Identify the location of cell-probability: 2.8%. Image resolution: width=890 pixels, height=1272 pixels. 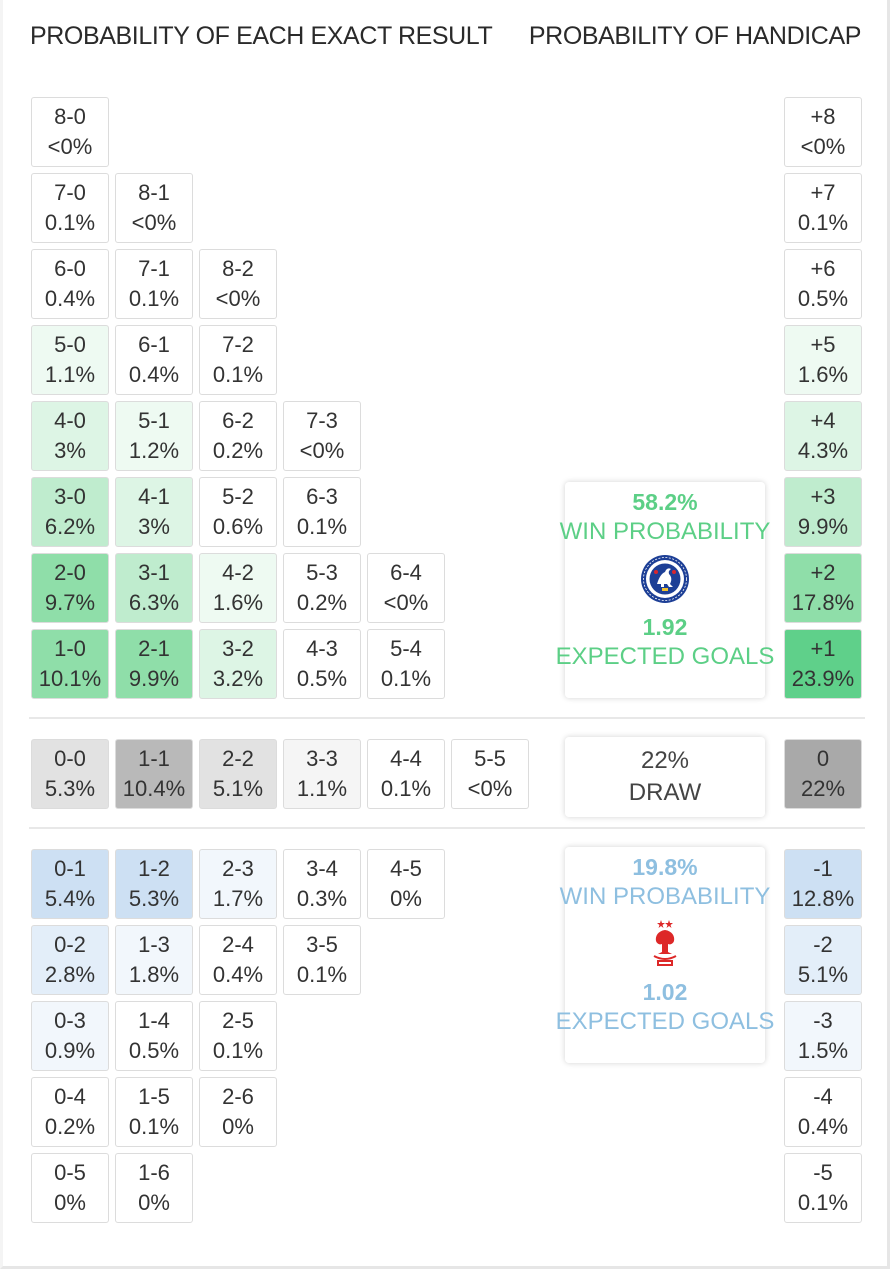
(70, 974).